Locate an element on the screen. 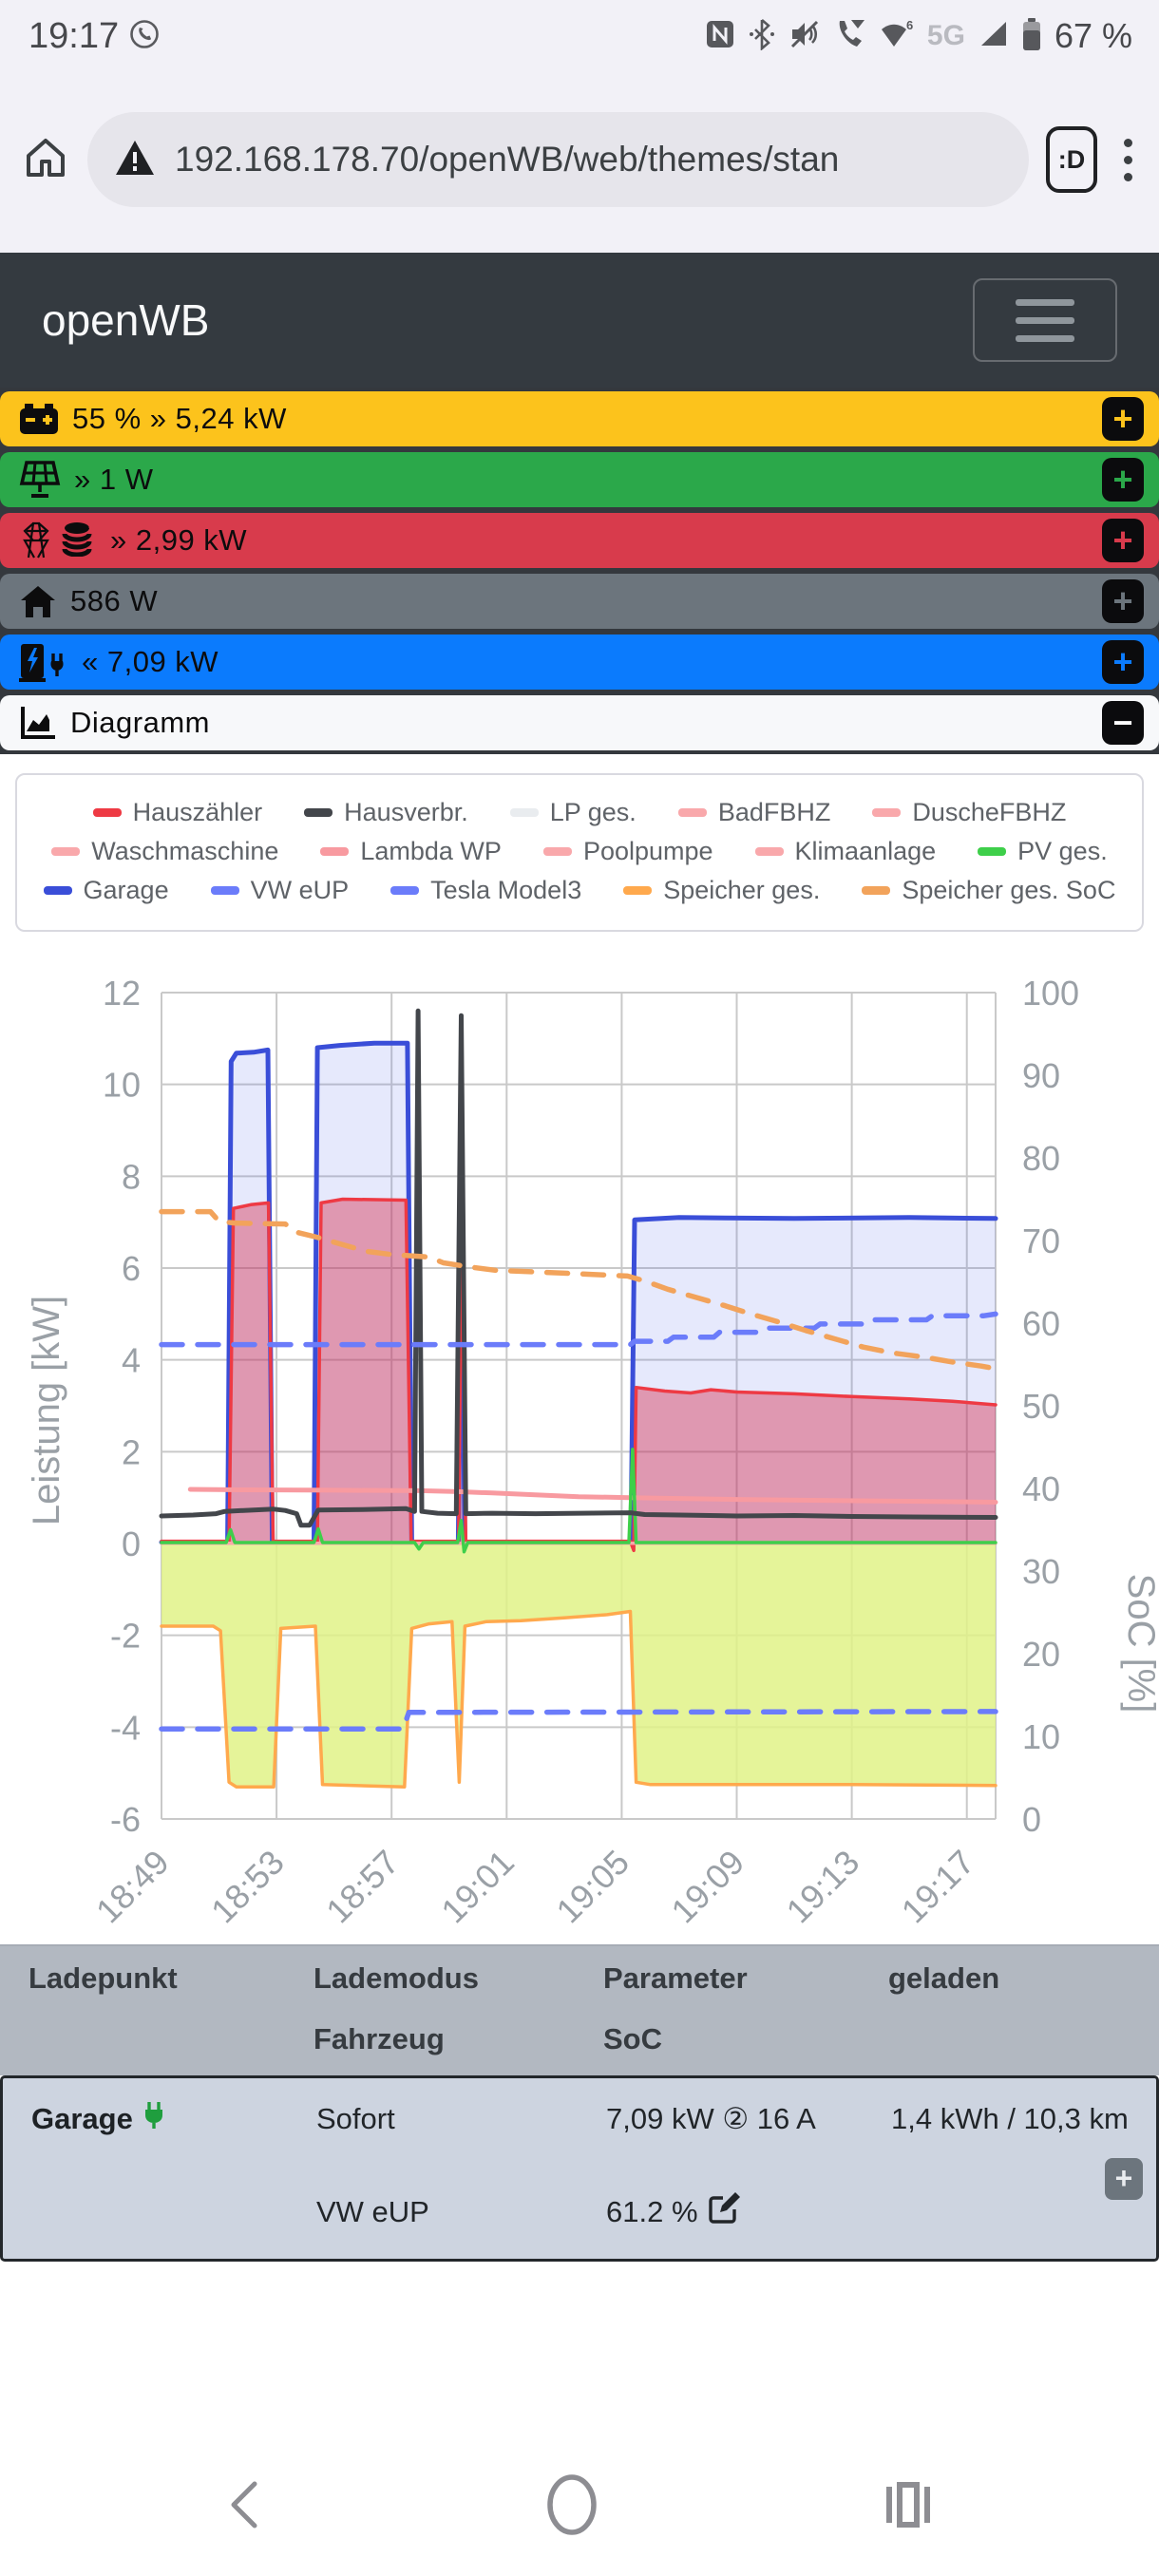 This screenshot has width=1159, height=2576. tile-grid-text: » 2,99 kW is located at coordinates (179, 540).